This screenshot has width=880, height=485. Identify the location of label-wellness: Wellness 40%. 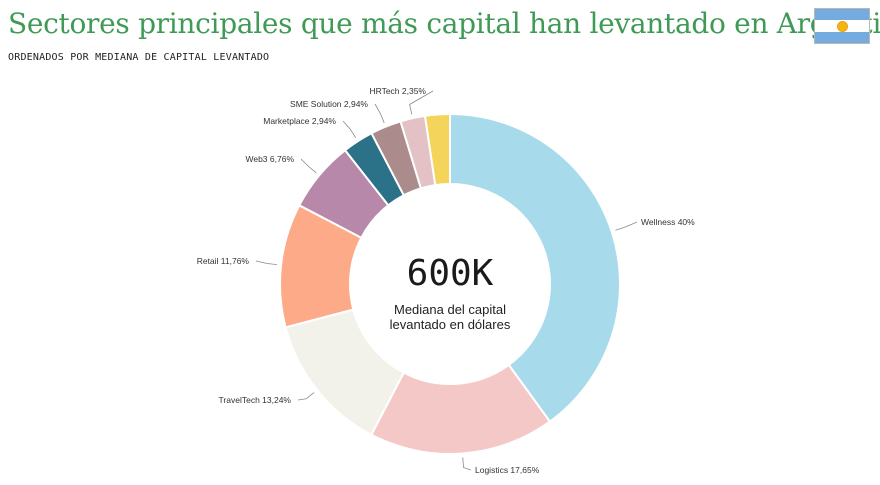
(668, 222).